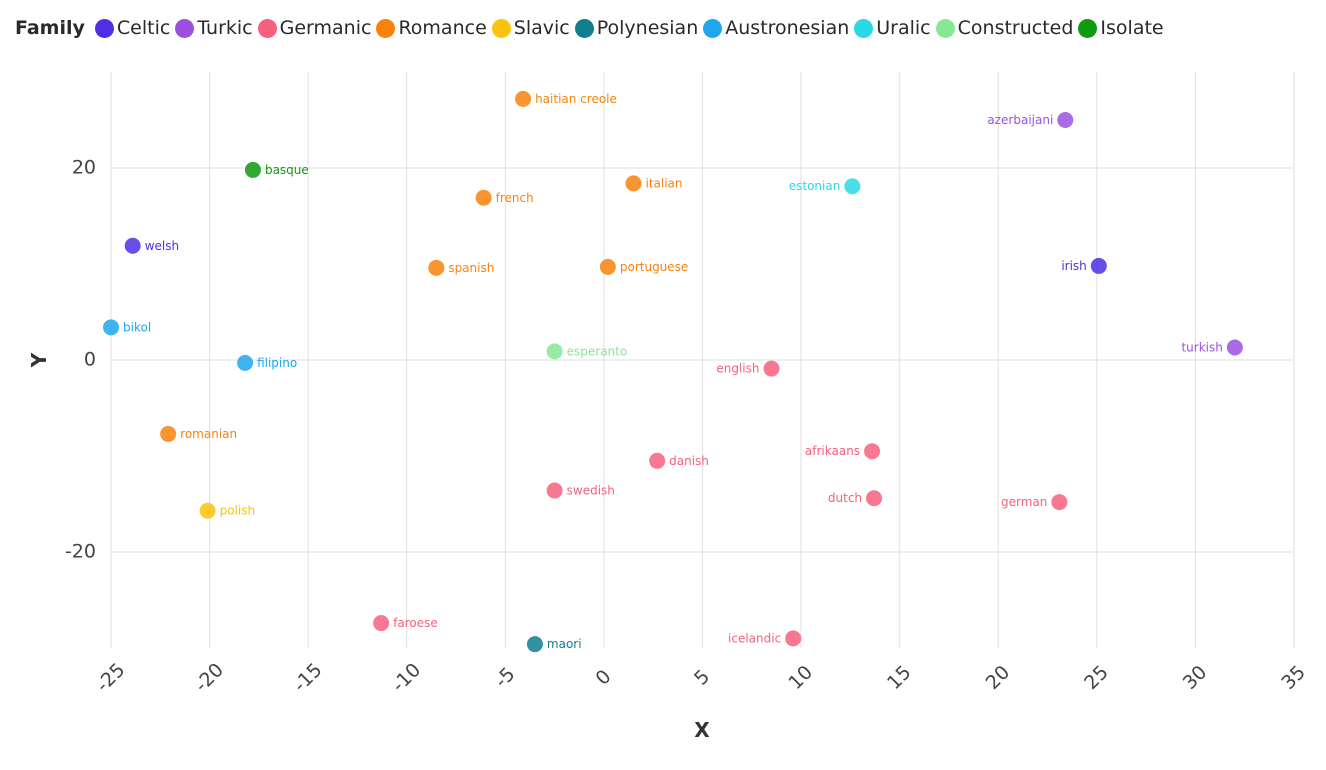 The image size is (1326, 770). I want to click on x-tick: 0, so click(604, 678).